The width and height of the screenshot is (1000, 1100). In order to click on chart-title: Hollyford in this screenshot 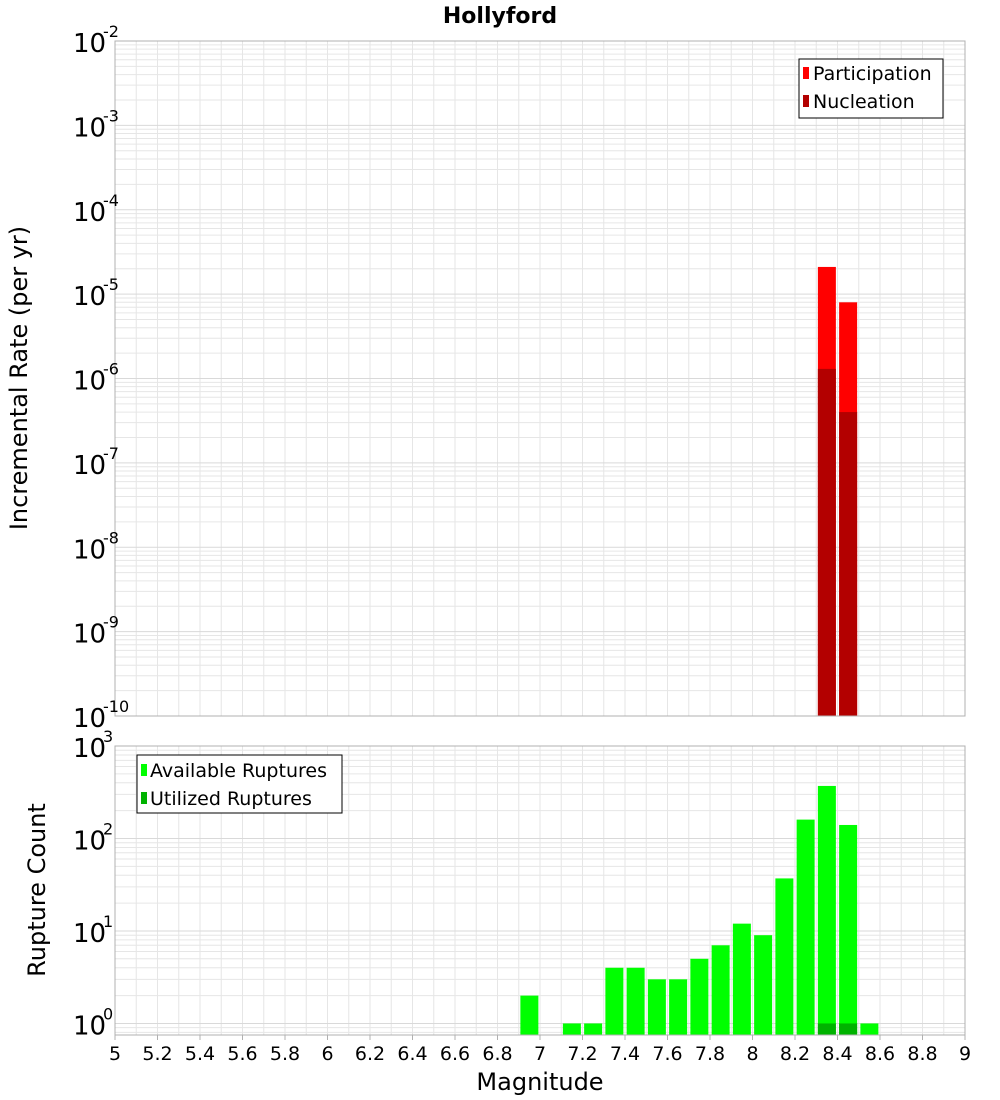, I will do `click(500, 16)`.